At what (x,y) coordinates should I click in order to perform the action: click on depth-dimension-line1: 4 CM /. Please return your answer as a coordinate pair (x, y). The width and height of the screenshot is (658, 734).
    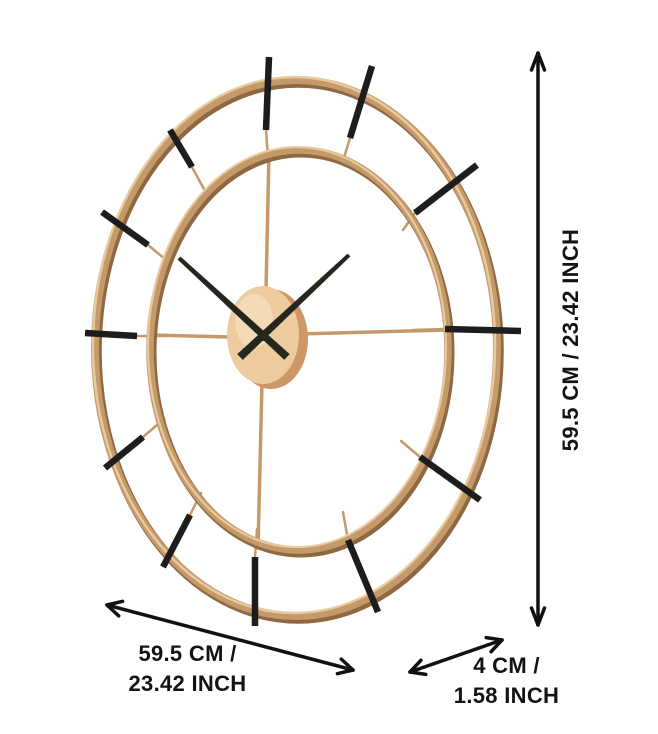
    Looking at the image, I should click on (506, 665).